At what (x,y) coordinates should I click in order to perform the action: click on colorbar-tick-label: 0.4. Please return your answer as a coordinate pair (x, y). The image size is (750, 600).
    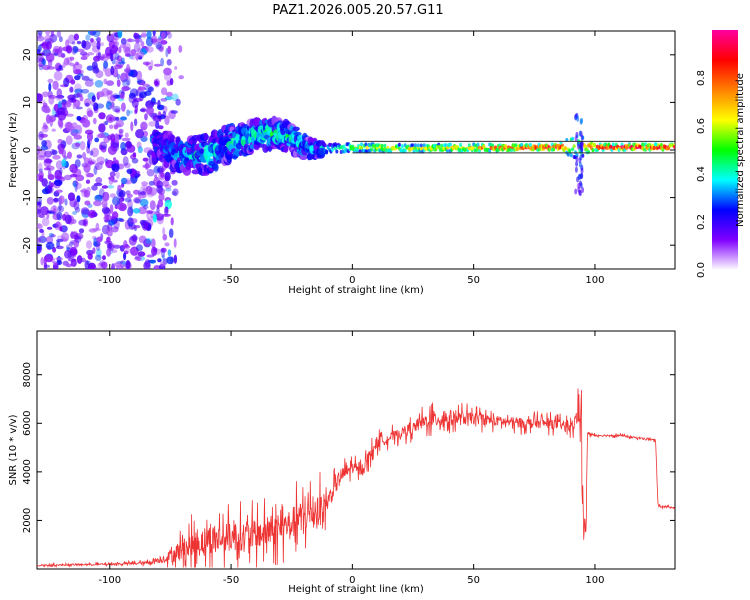
    Looking at the image, I should click on (701, 174).